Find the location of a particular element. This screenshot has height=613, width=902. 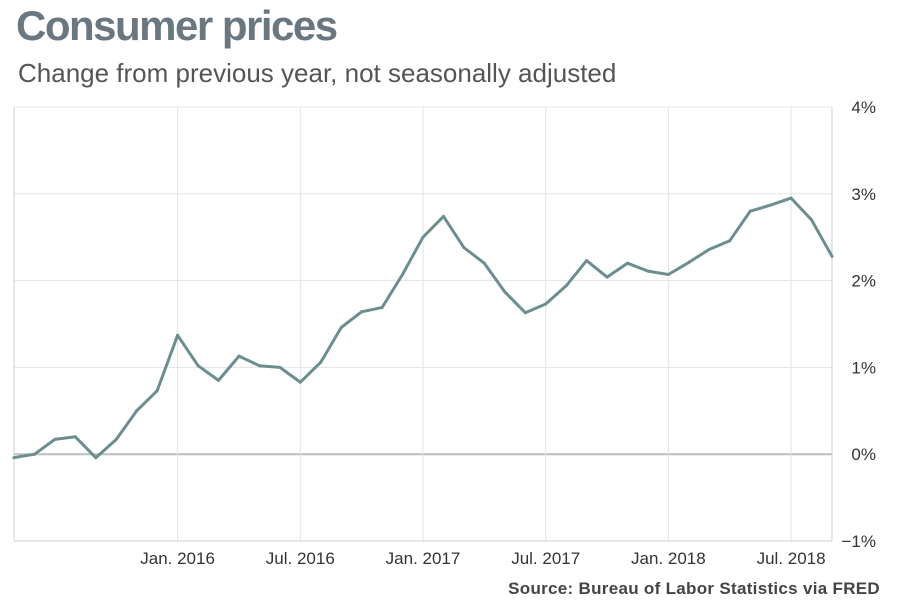

y-tick-label: 1% is located at coordinates (863, 367).